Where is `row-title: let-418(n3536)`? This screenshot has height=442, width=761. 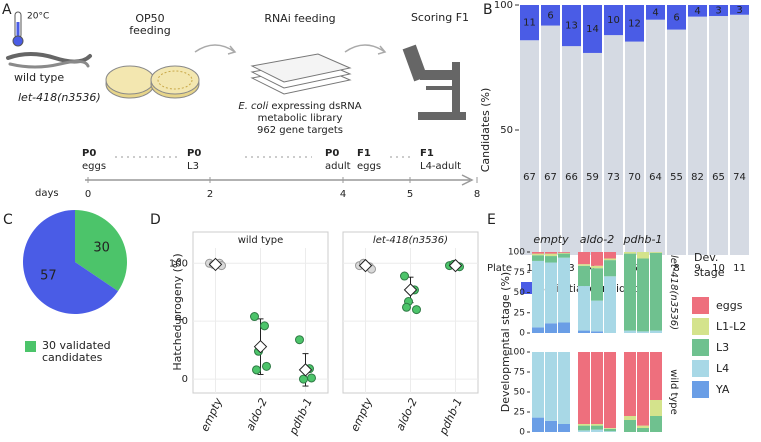 row-title: let-418(n3536) is located at coordinates (673, 292).